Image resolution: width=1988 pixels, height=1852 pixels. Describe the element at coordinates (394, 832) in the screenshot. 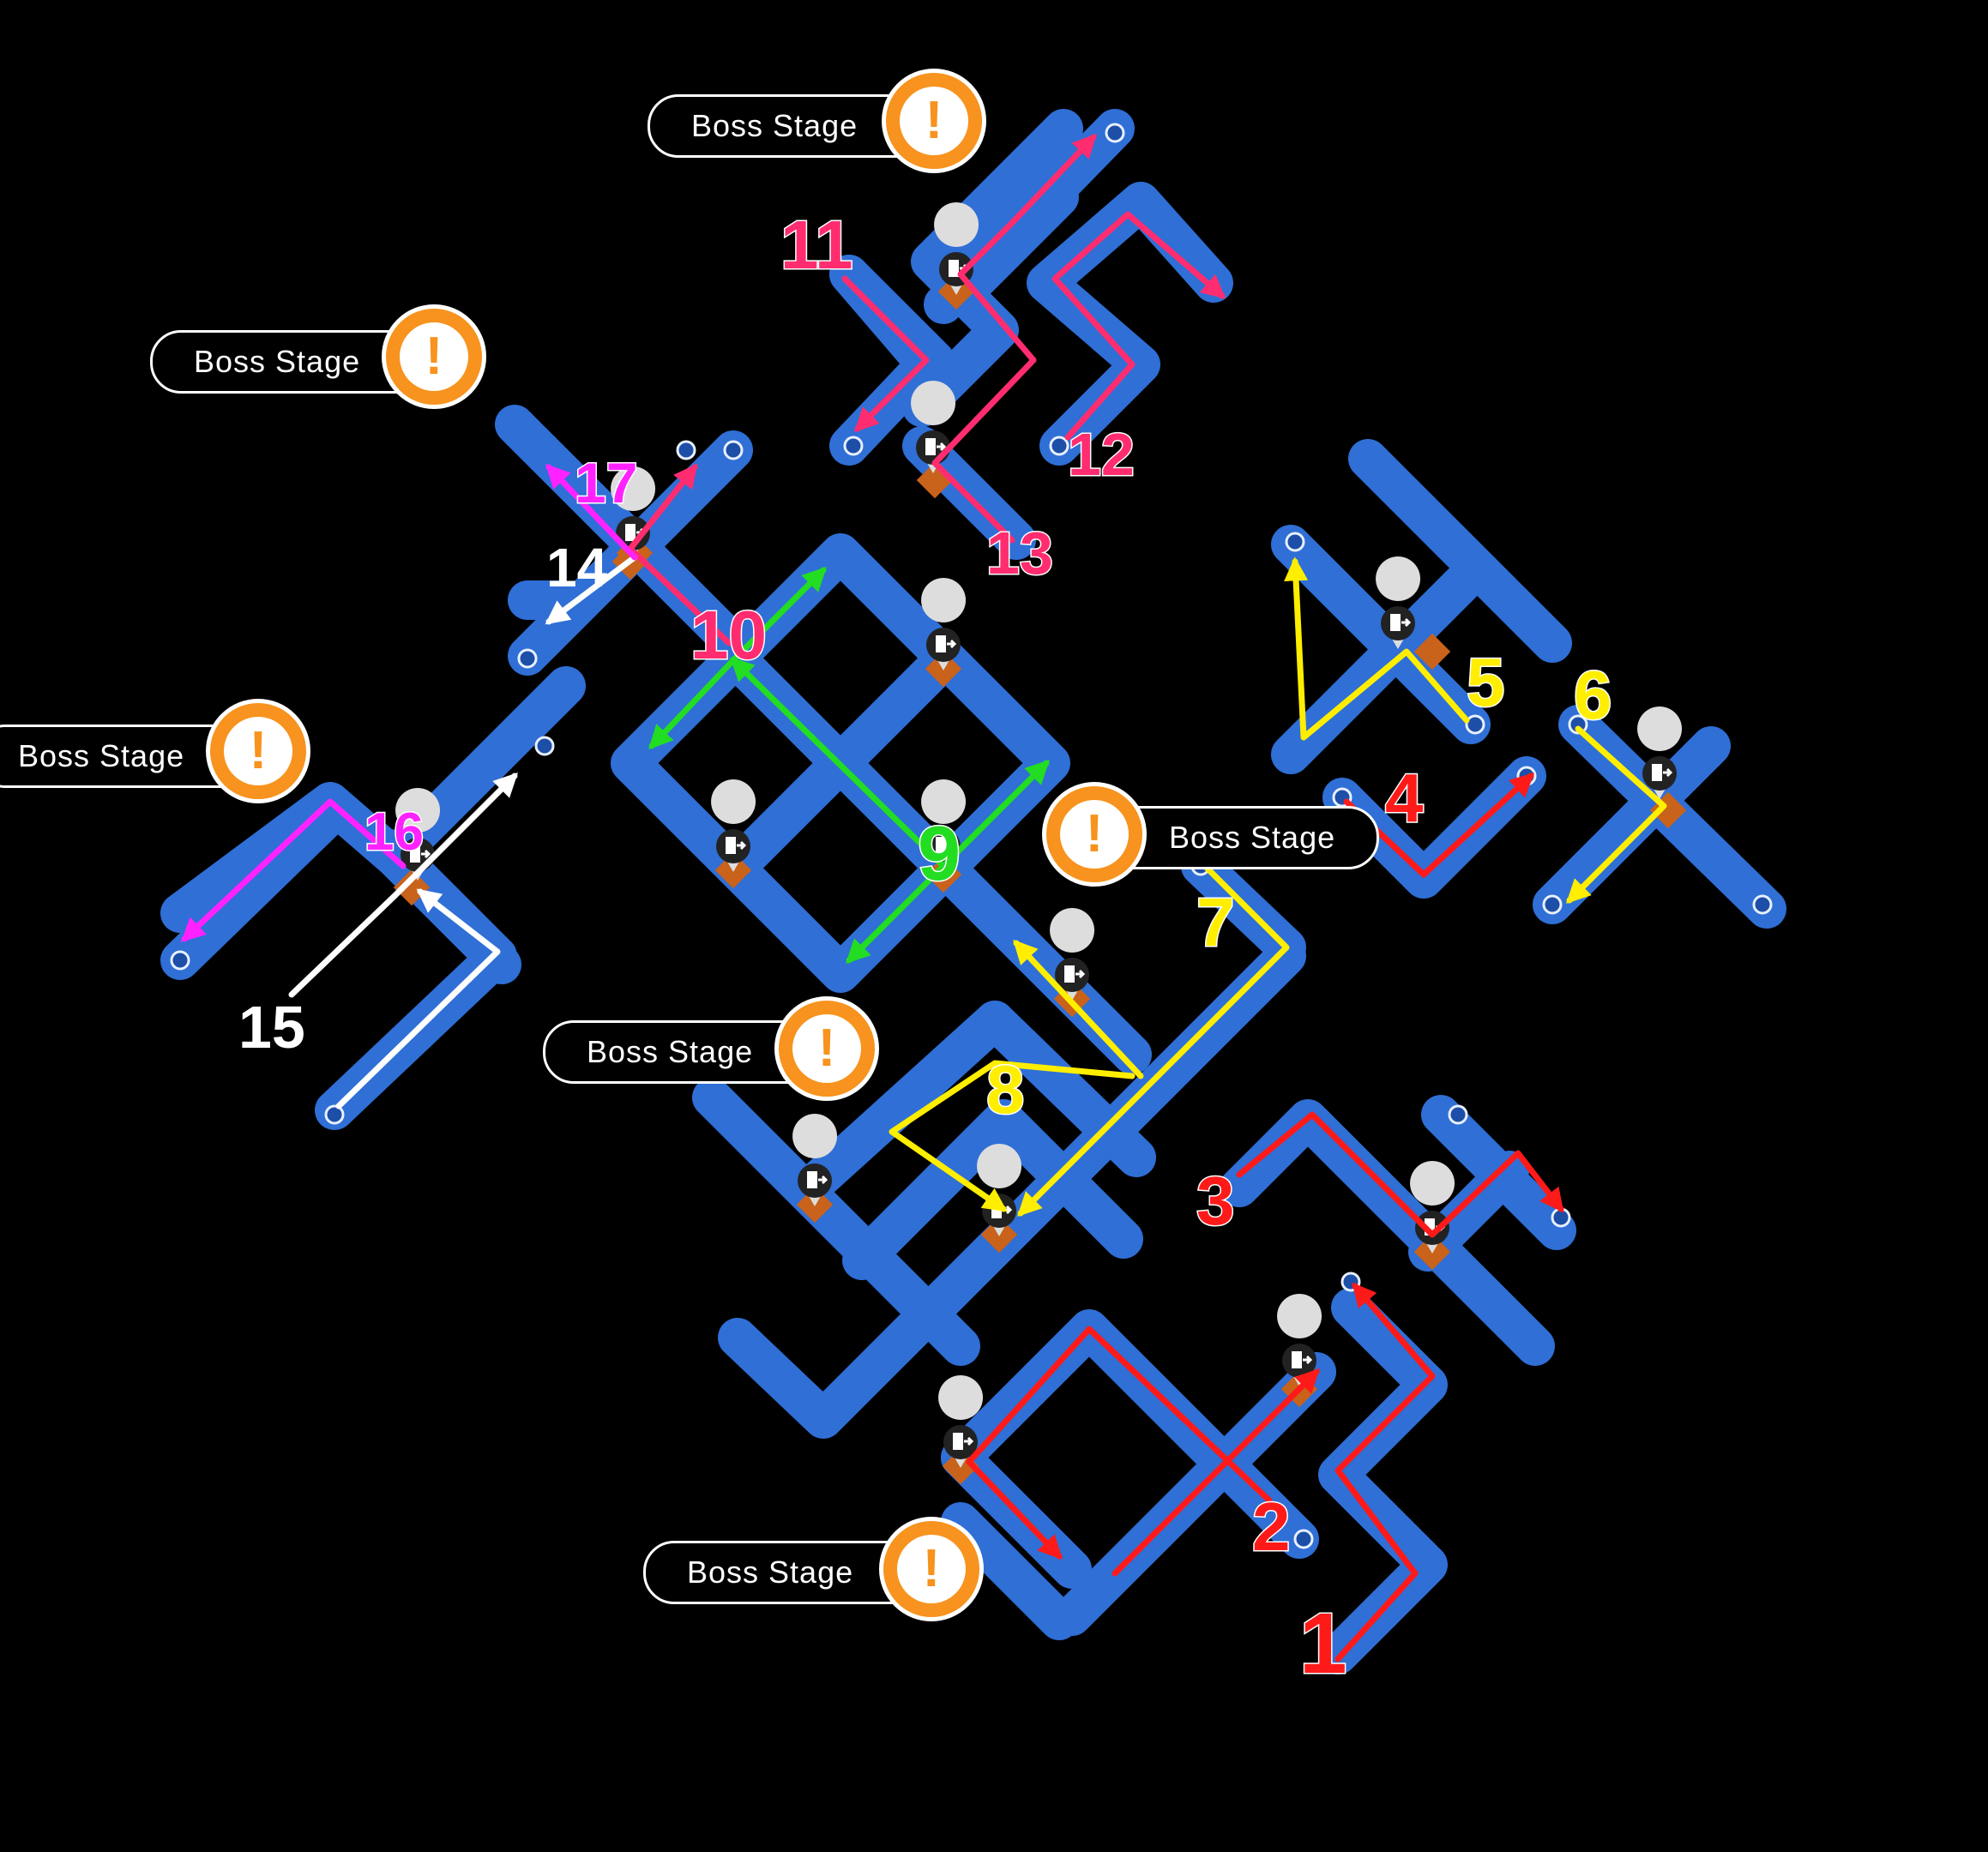

I see `step-number: 16` at that location.